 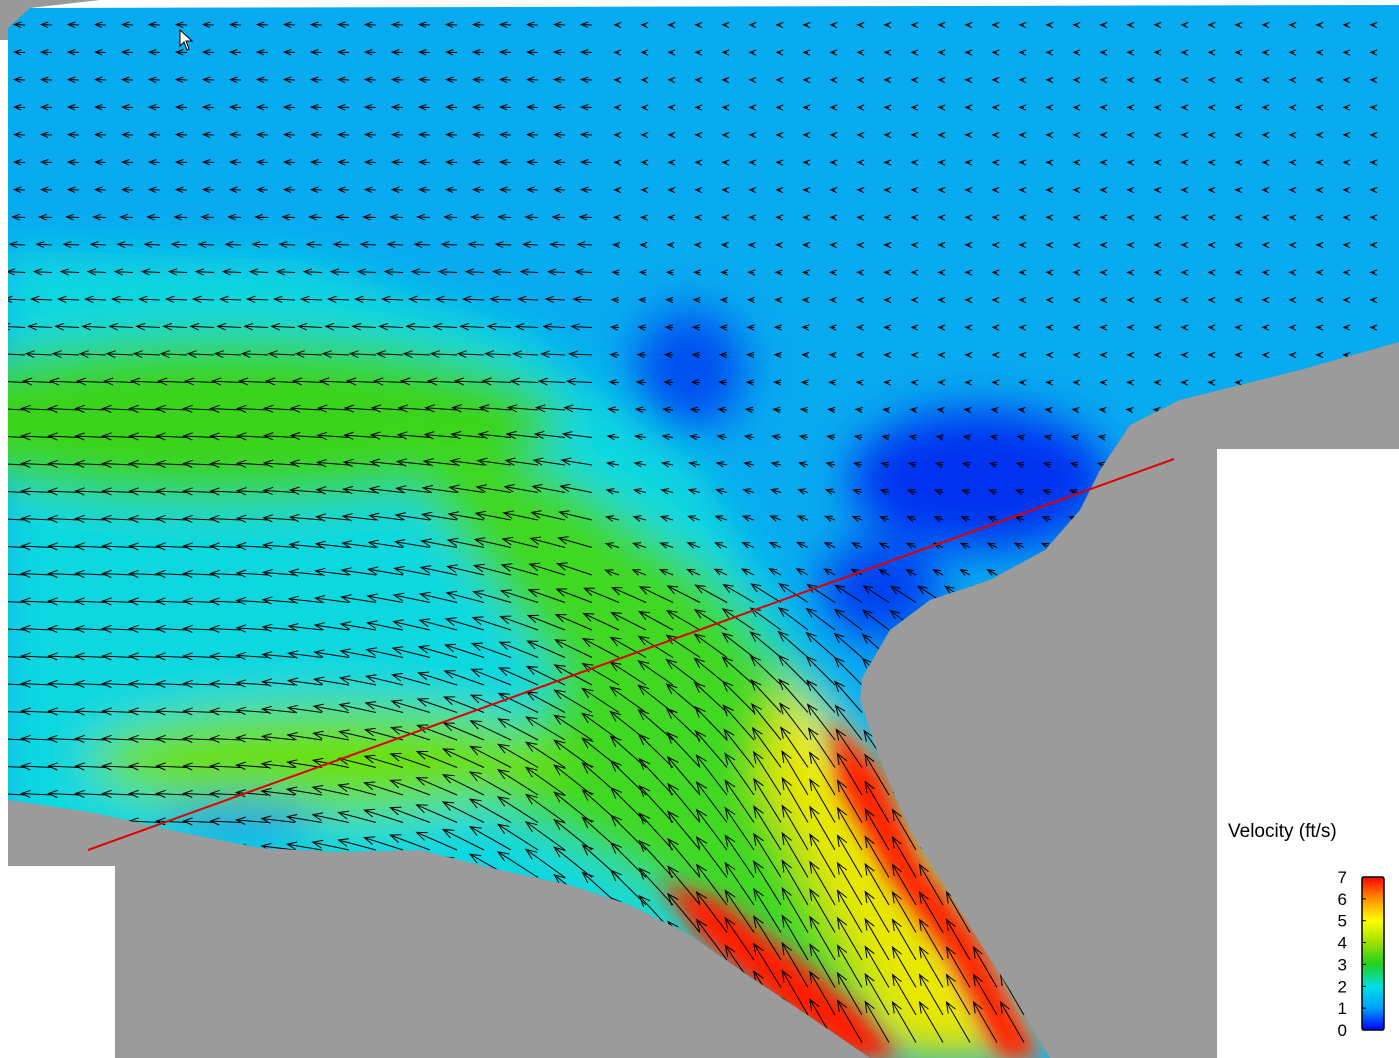 What do you see at coordinates (1282, 831) in the screenshot?
I see `colorbar-title: Velocity (ft/s)` at bounding box center [1282, 831].